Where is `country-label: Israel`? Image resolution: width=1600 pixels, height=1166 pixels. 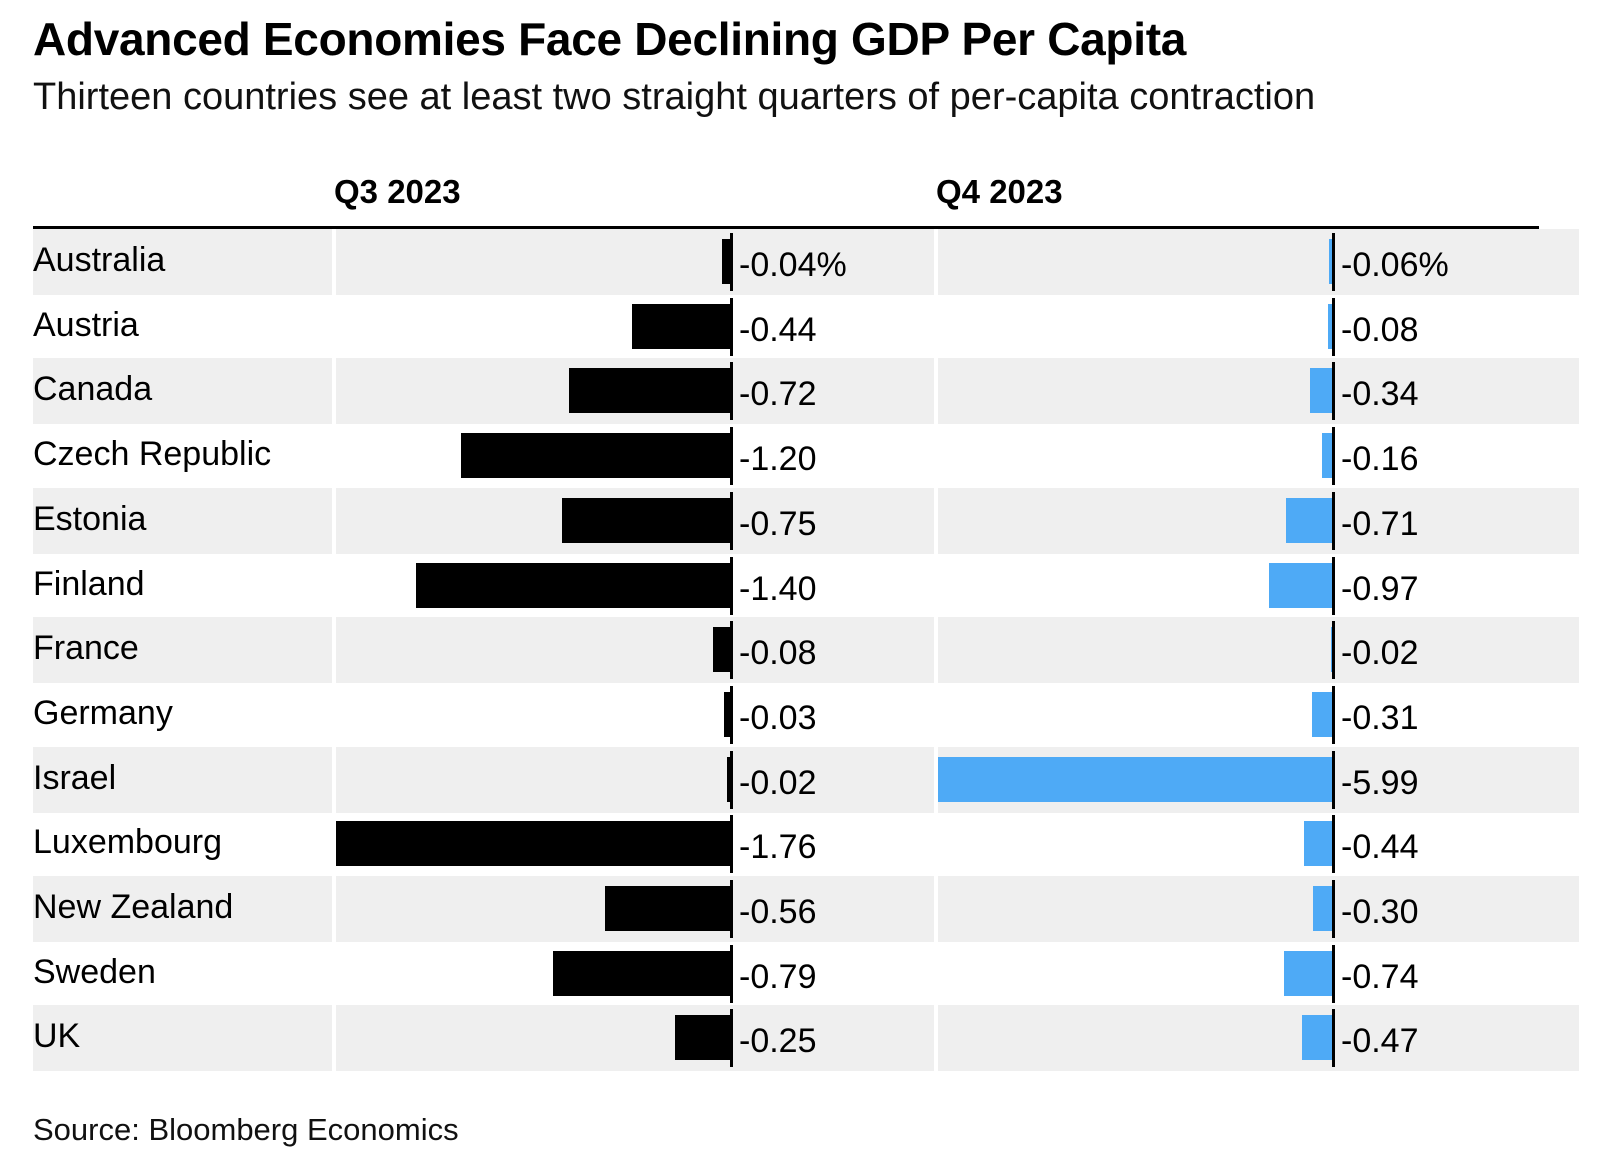 country-label: Israel is located at coordinates (75, 777).